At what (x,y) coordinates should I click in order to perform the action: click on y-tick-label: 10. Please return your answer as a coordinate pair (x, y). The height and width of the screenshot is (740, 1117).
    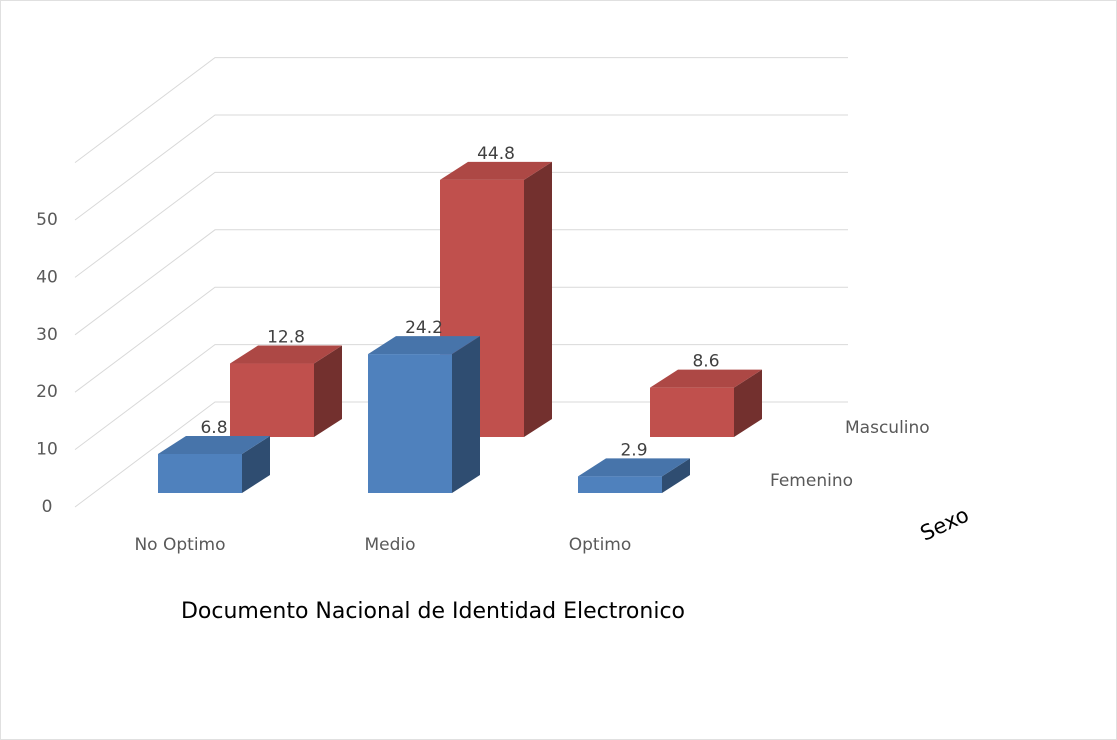
    Looking at the image, I should click on (47, 450).